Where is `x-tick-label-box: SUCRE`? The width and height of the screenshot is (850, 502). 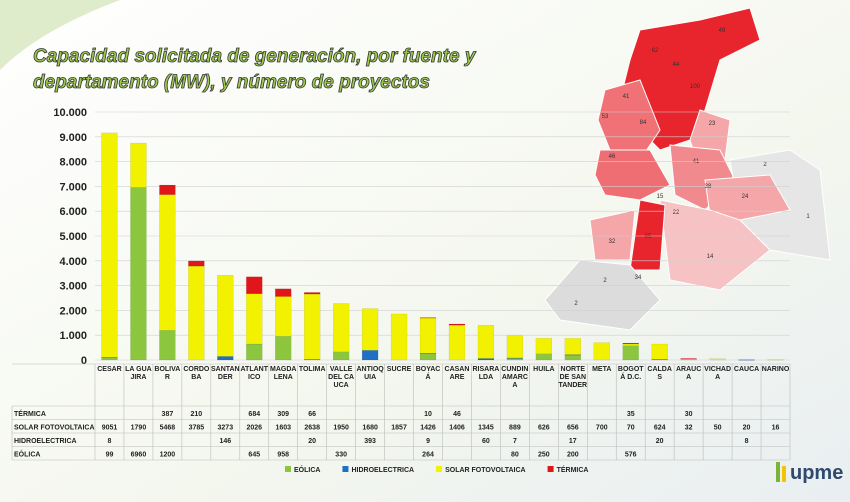
x-tick-label-box: SUCRE is located at coordinates (399, 369).